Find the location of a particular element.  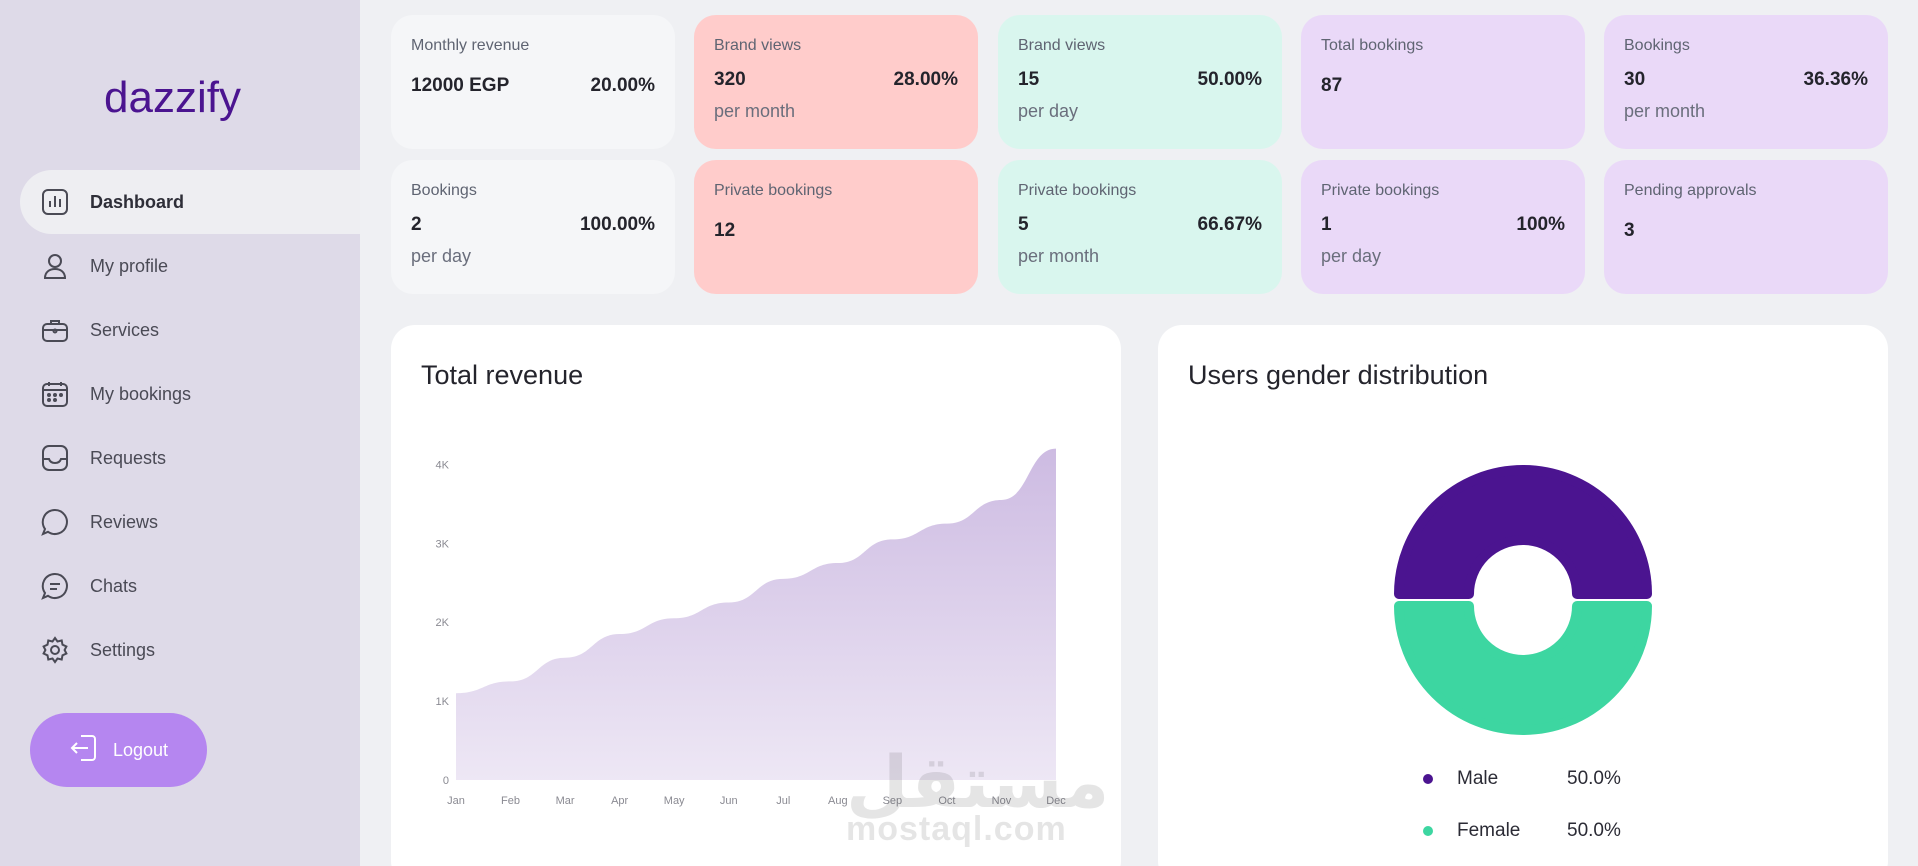

stat-card-brand-views-month: Brand views 320 28.00% per month is located at coordinates (836, 82).